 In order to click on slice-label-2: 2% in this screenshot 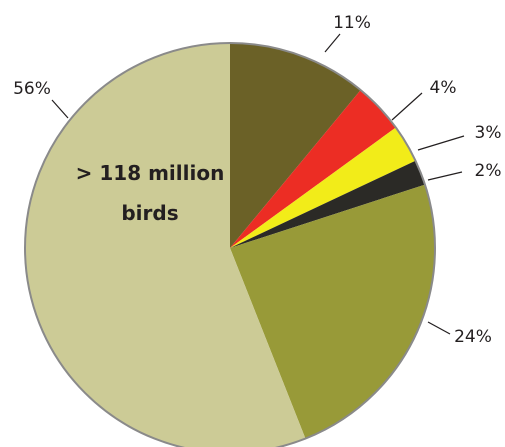, I will do `click(488, 171)`.